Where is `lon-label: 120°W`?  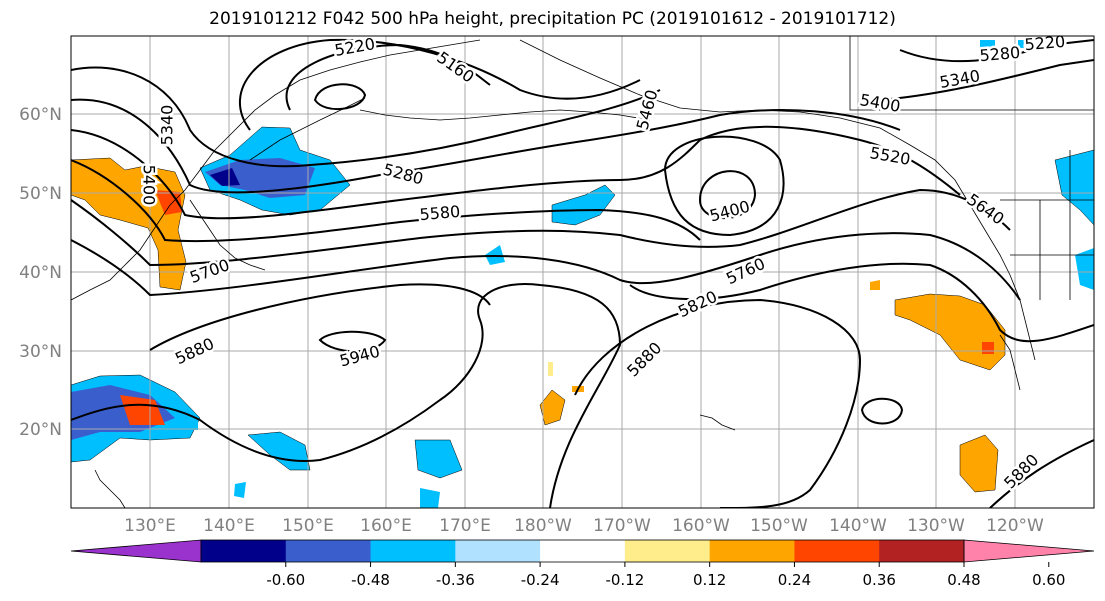 lon-label: 120°W is located at coordinates (1015, 526).